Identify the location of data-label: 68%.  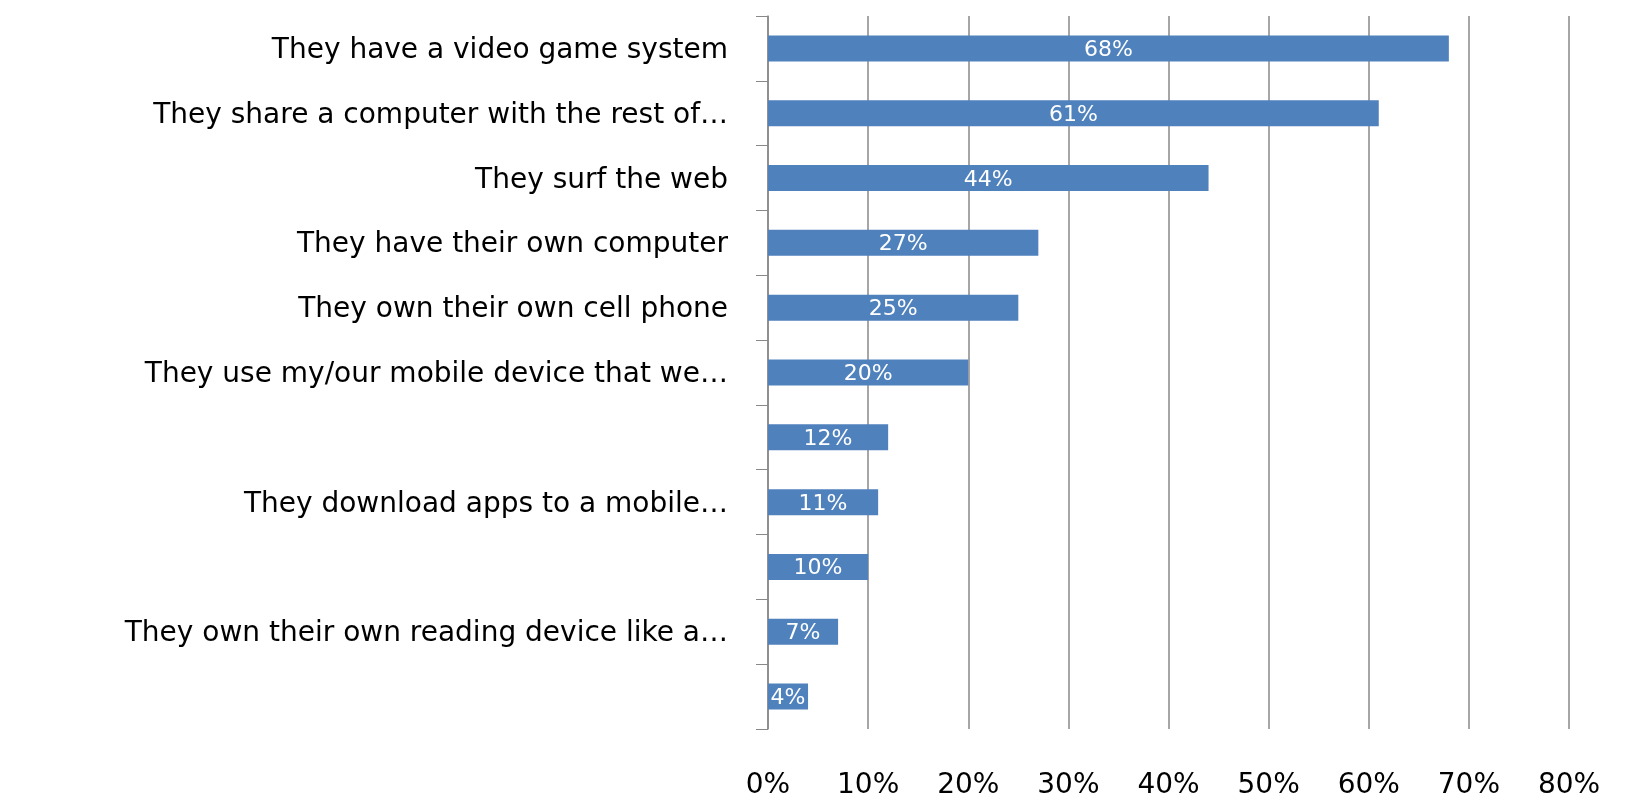
(1108, 48).